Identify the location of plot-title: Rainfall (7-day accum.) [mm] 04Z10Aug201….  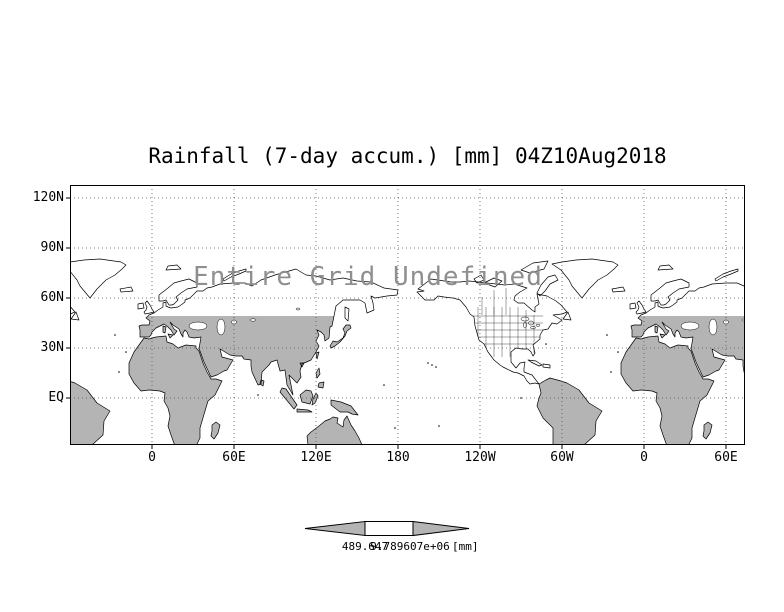
(407, 156).